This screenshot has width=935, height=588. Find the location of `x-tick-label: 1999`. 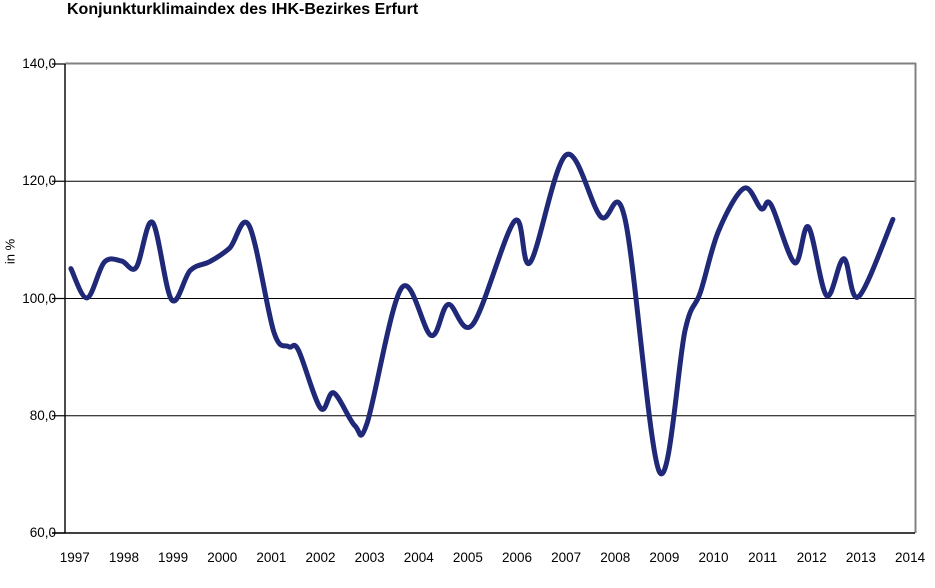

x-tick-label: 1999 is located at coordinates (173, 557).